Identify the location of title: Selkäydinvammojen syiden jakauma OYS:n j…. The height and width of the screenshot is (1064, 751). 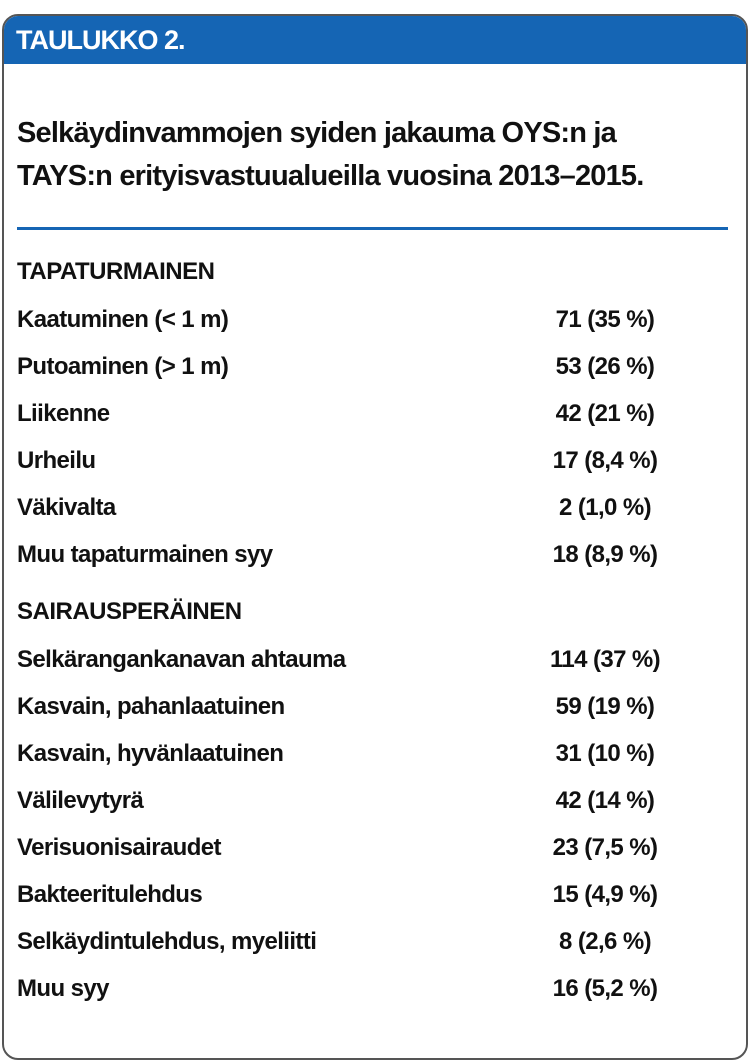
(330, 155).